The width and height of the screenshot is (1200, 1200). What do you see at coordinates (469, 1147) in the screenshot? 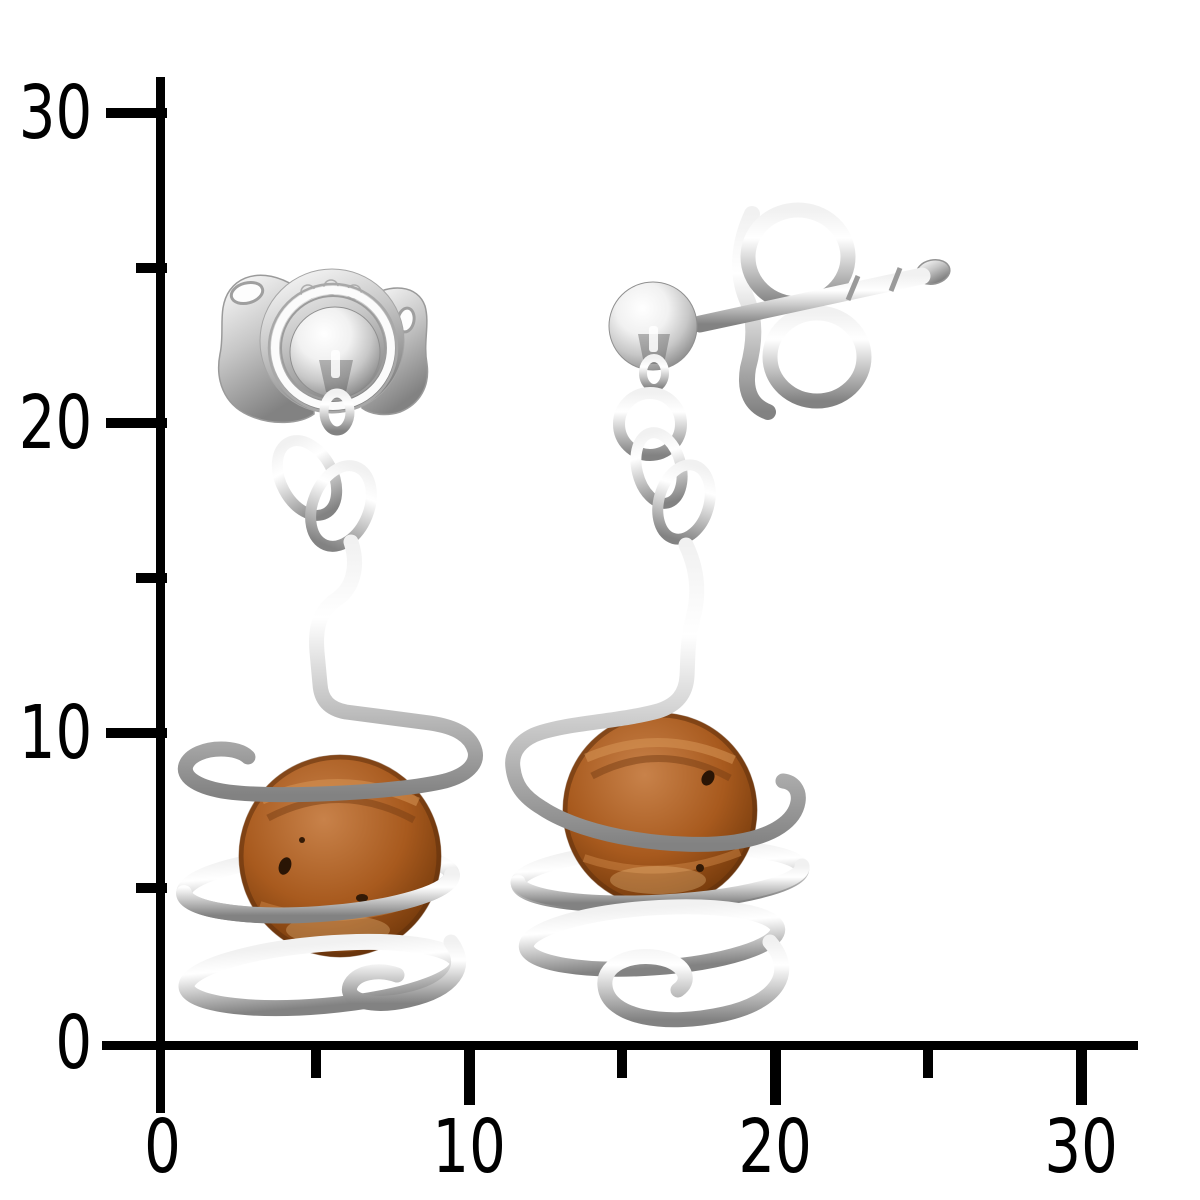
I see `x-axis-label-text: 10` at bounding box center [469, 1147].